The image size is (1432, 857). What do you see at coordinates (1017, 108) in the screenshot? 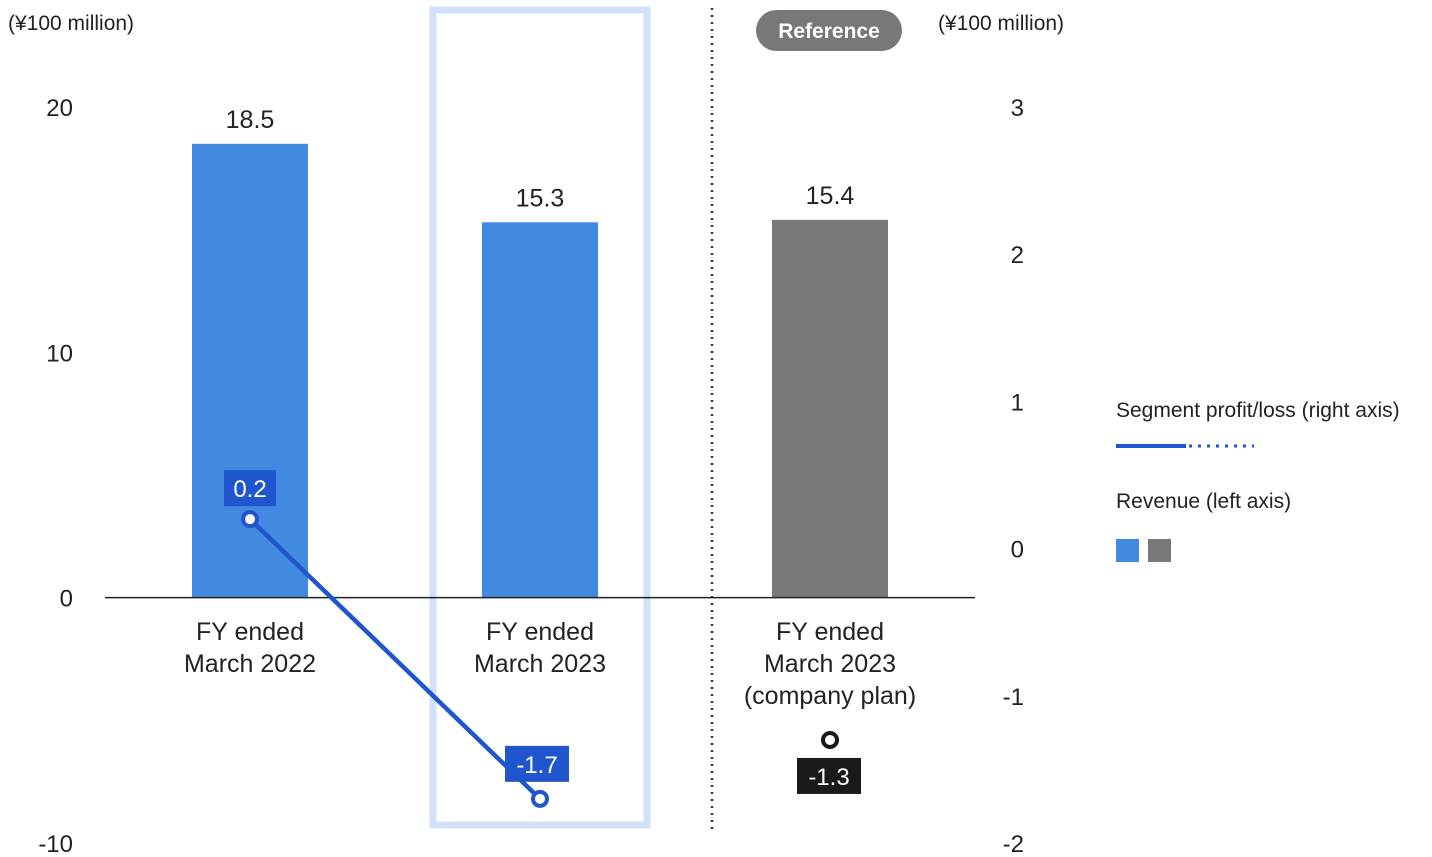
I see `right-tick-label: 3` at bounding box center [1017, 108].